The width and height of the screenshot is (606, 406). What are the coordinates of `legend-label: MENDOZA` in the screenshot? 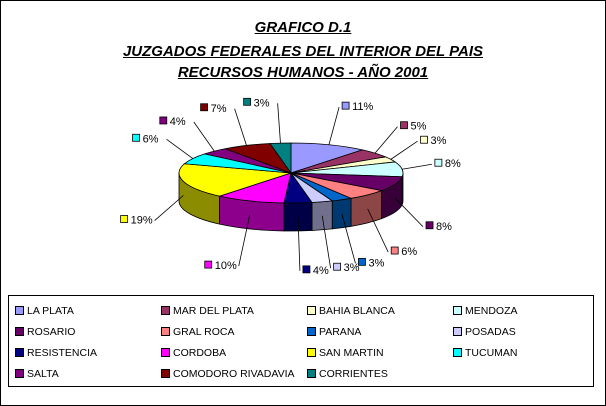 It's located at (491, 311).